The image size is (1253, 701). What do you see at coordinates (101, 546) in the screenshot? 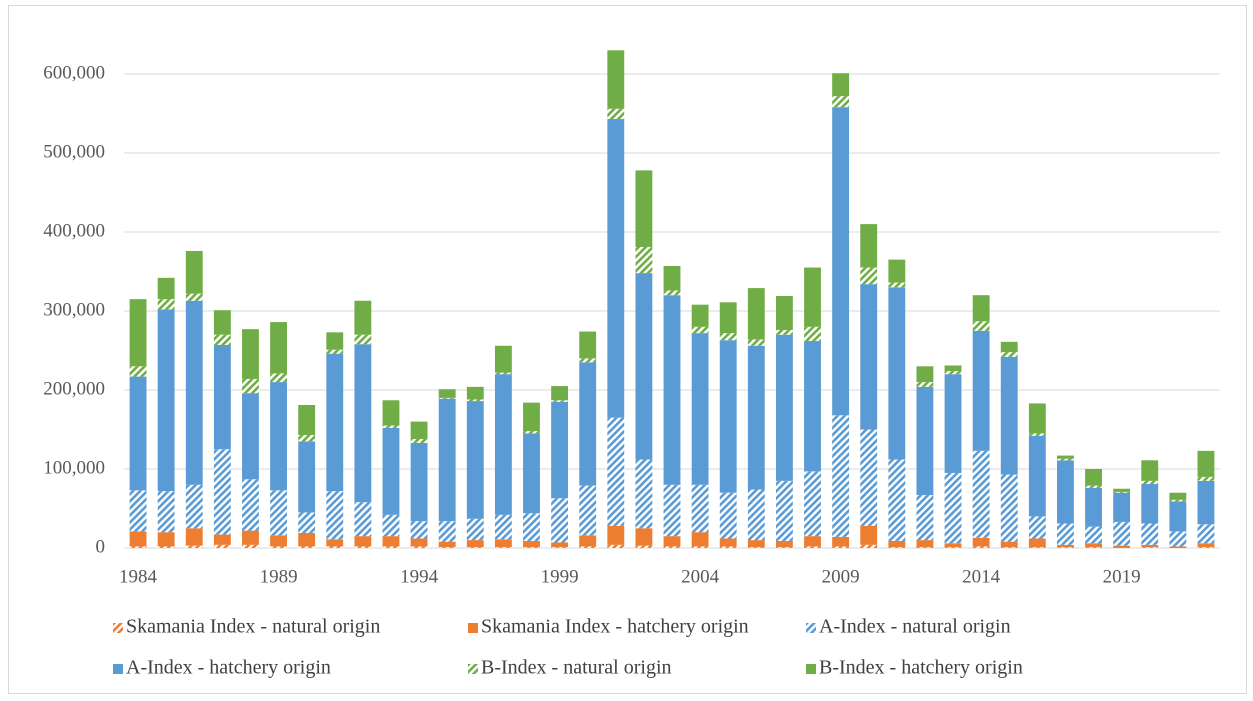
I see `y-tick-label: 0` at bounding box center [101, 546].